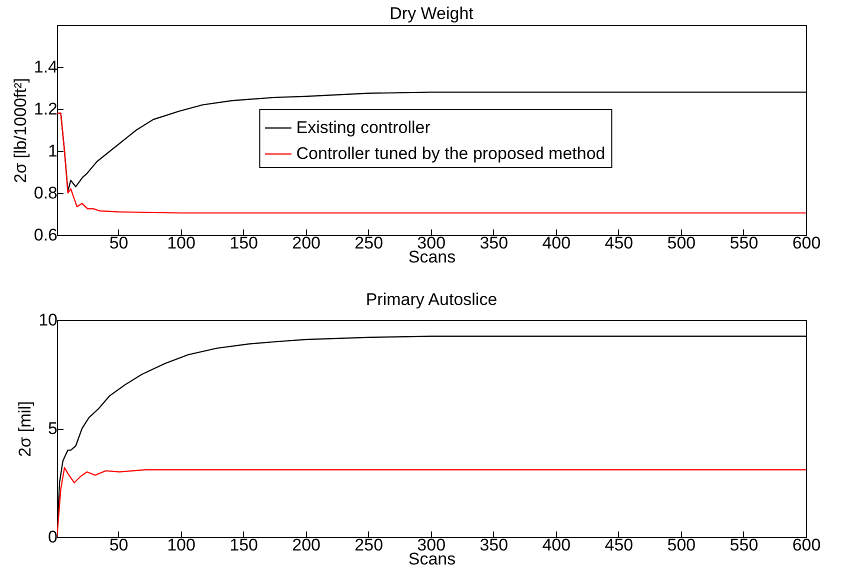 The image size is (849, 580). Describe the element at coordinates (53, 537) in the screenshot. I see `y-tick-label: 0` at that location.